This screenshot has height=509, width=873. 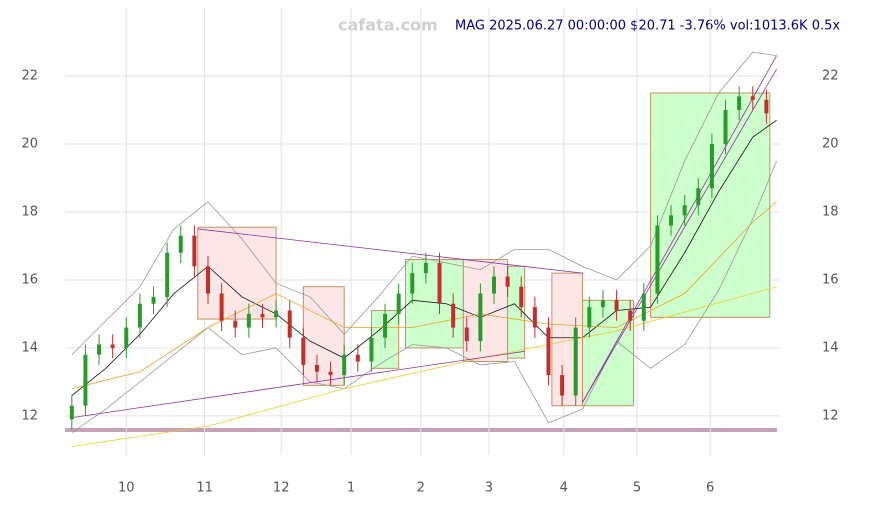 What do you see at coordinates (126, 488) in the screenshot?
I see `x-tick-label: 10` at bounding box center [126, 488].